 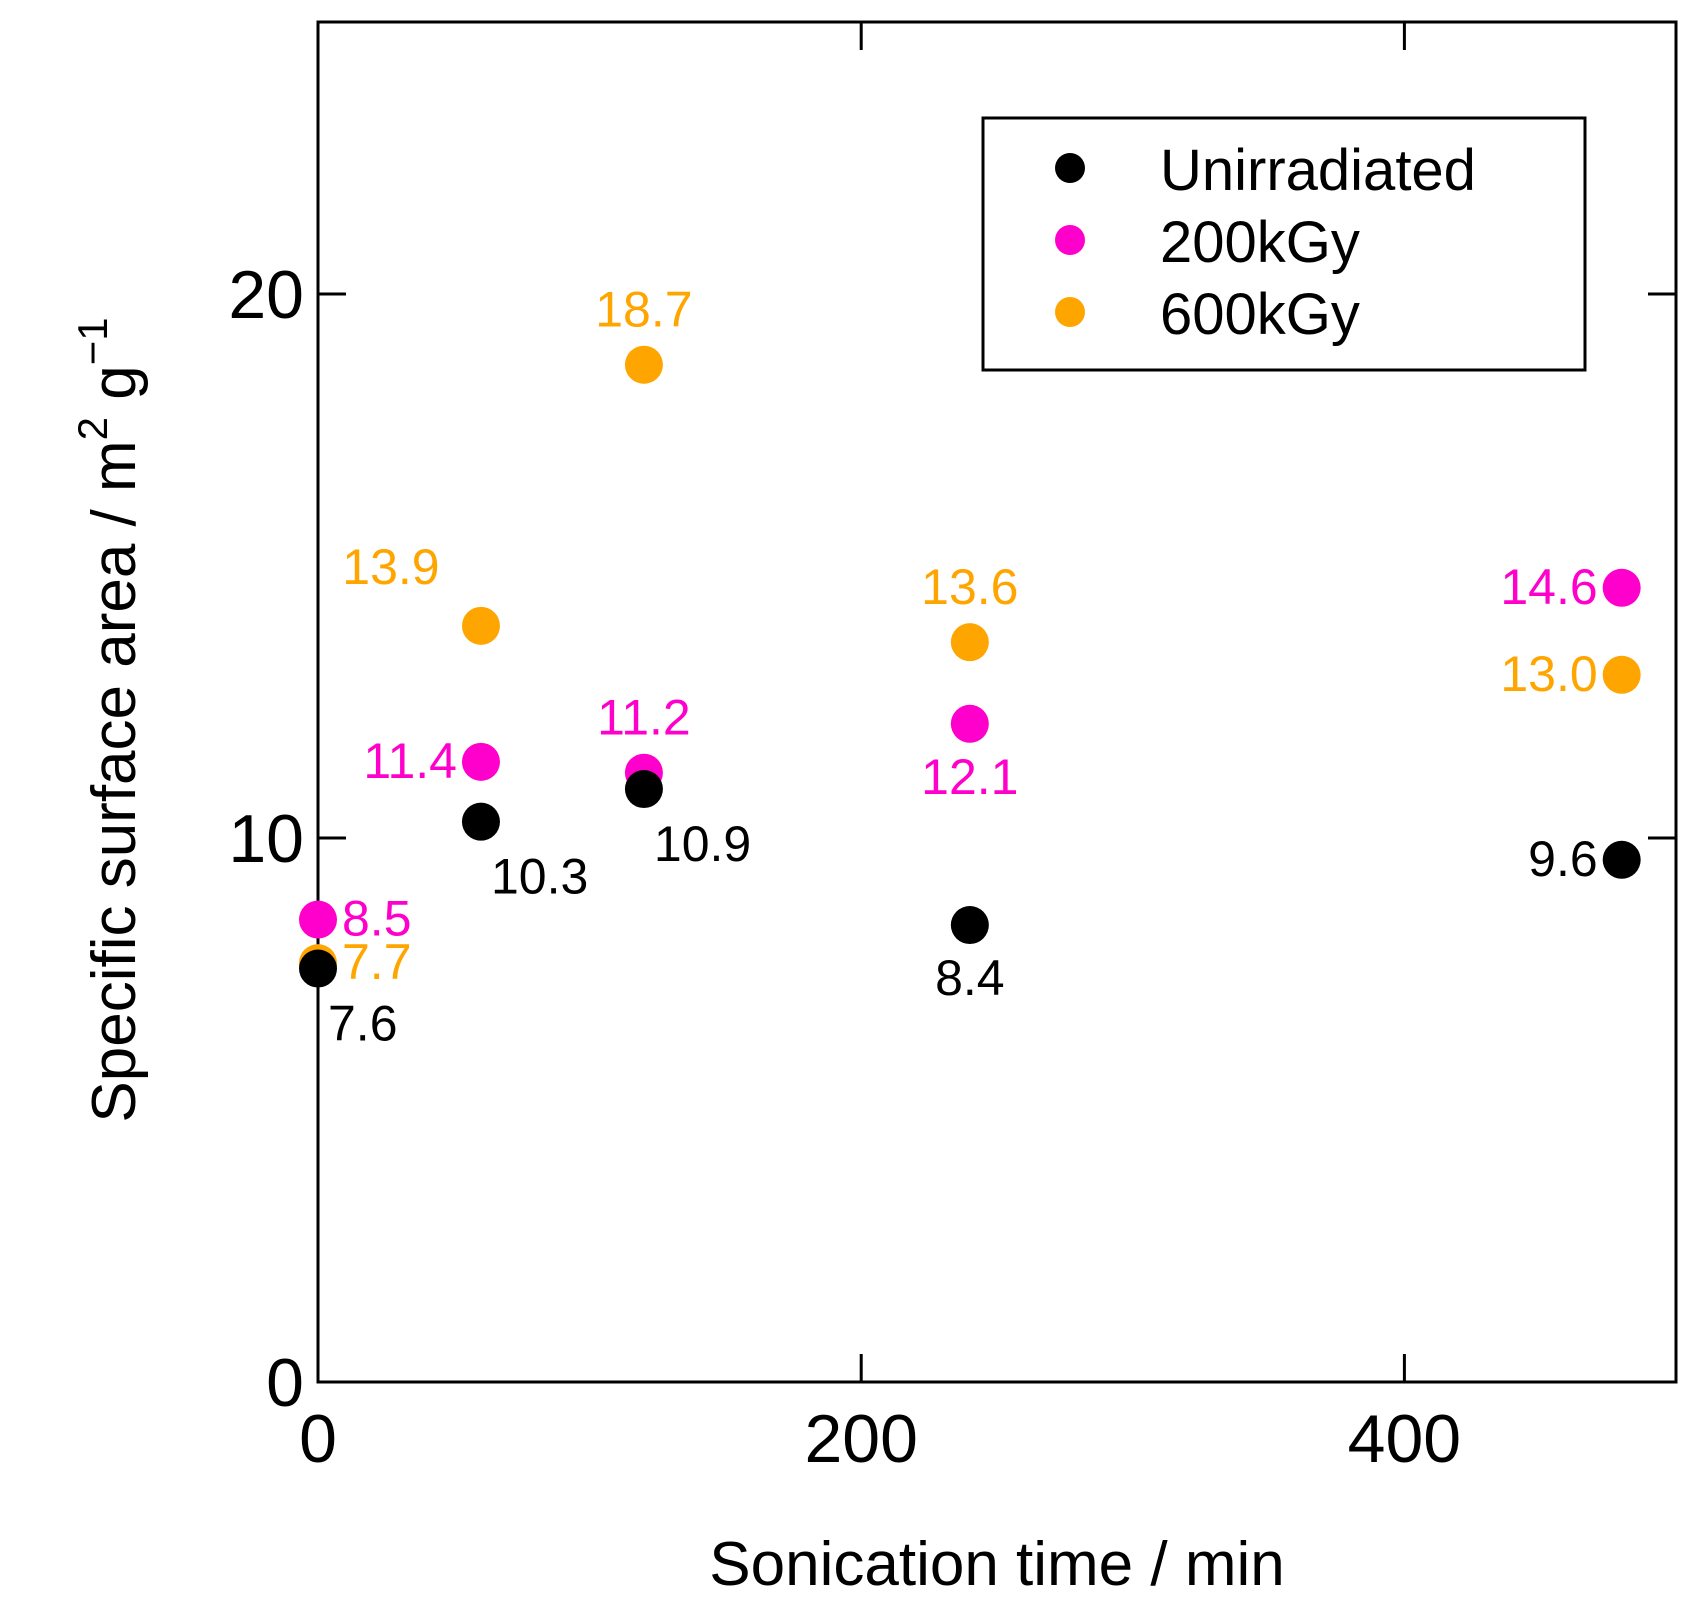 What do you see at coordinates (92, 341) in the screenshot?
I see `y-axis-title-sup2: −1` at bounding box center [92, 341].